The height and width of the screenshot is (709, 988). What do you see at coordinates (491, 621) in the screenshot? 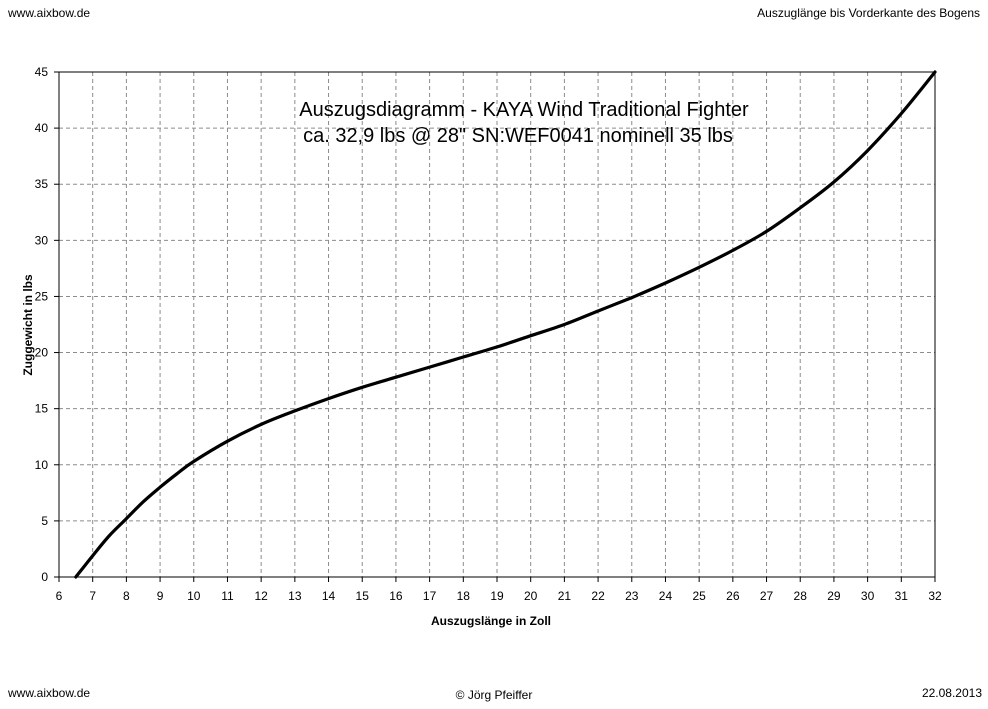
I see `x-axis-label: Auszugslänge in Zoll` at bounding box center [491, 621].